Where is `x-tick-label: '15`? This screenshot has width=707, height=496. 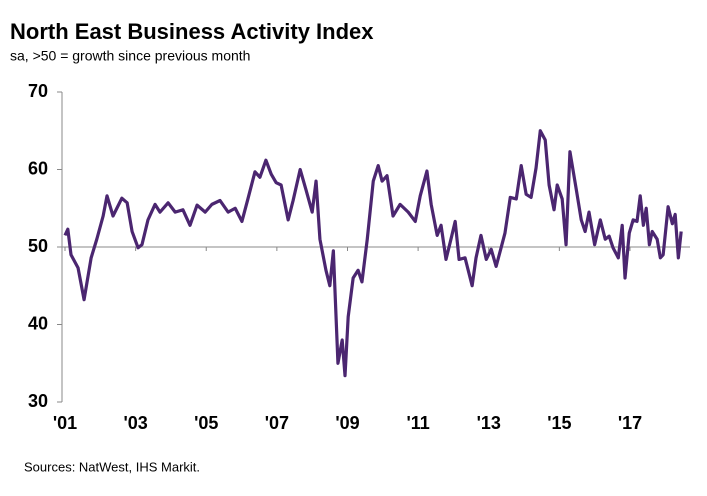 x-tick-label: '15 is located at coordinates (559, 423).